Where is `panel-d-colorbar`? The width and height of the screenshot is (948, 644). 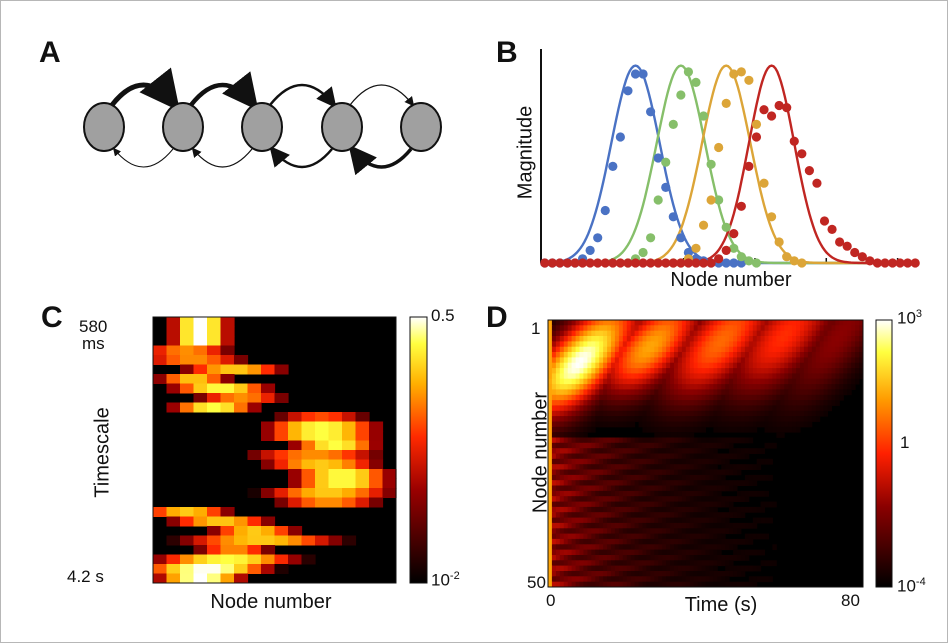
panel-d-colorbar is located at coordinates (884, 453).